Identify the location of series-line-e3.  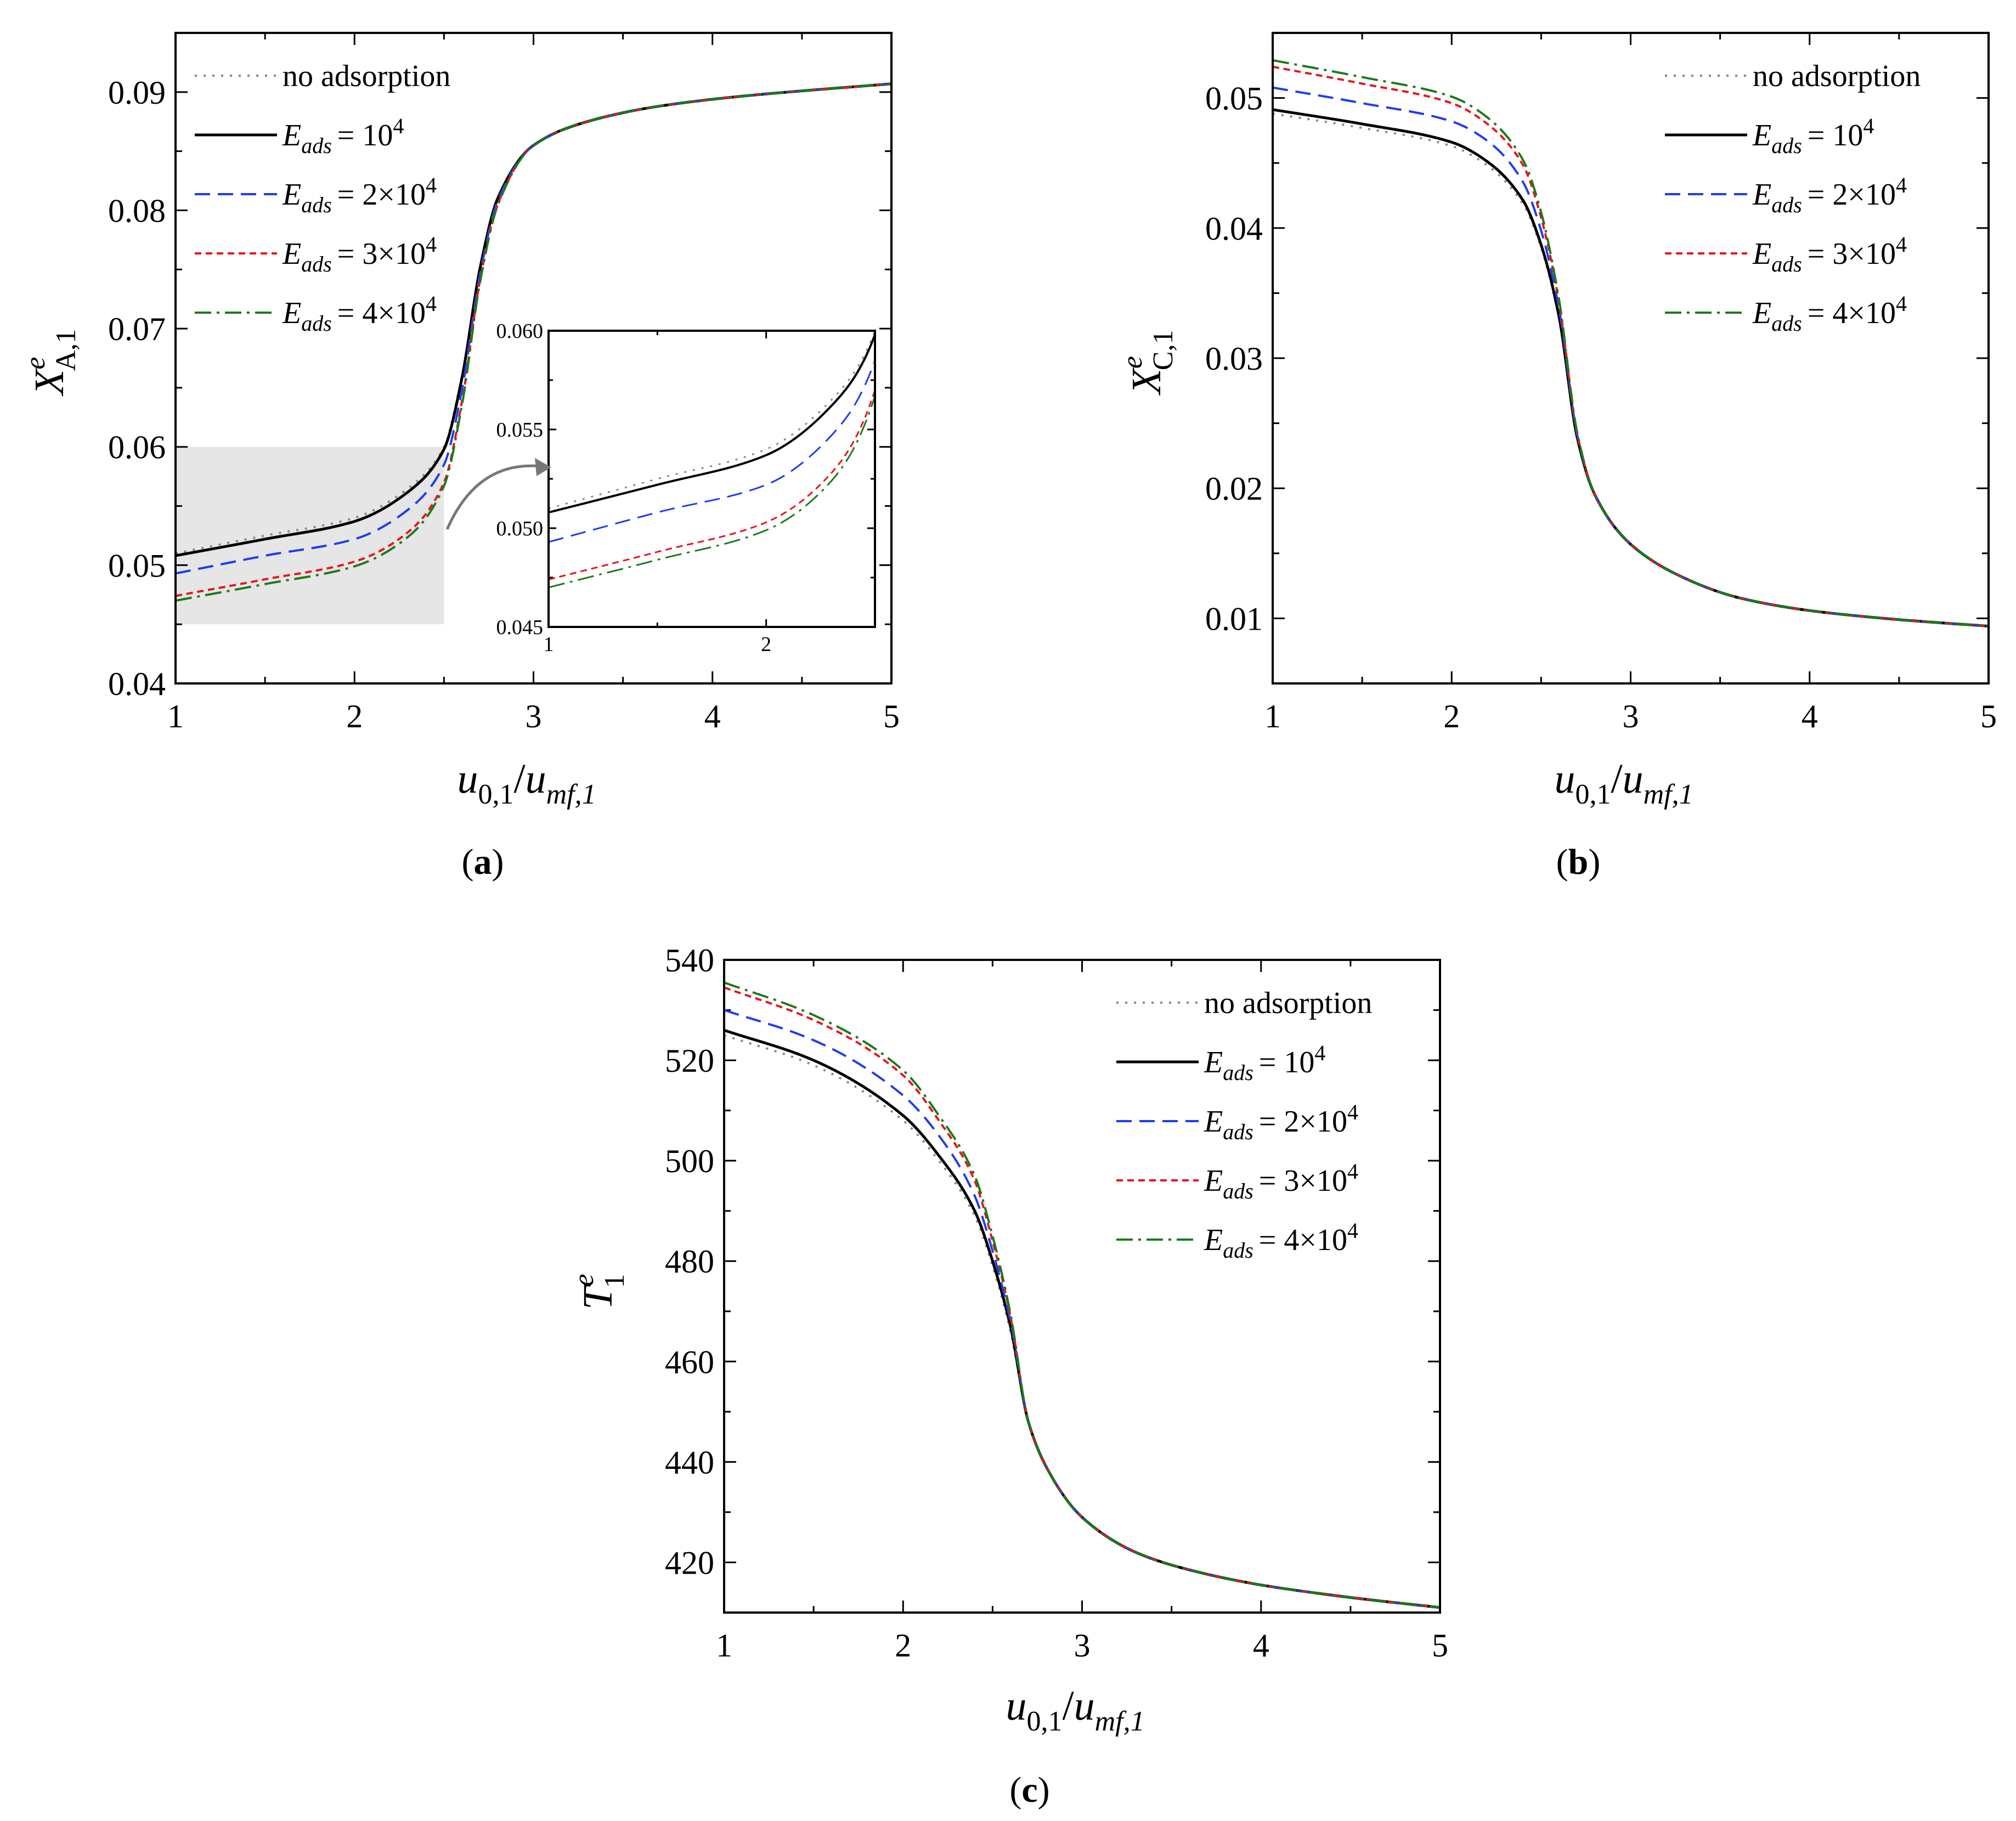
(1082, 1297).